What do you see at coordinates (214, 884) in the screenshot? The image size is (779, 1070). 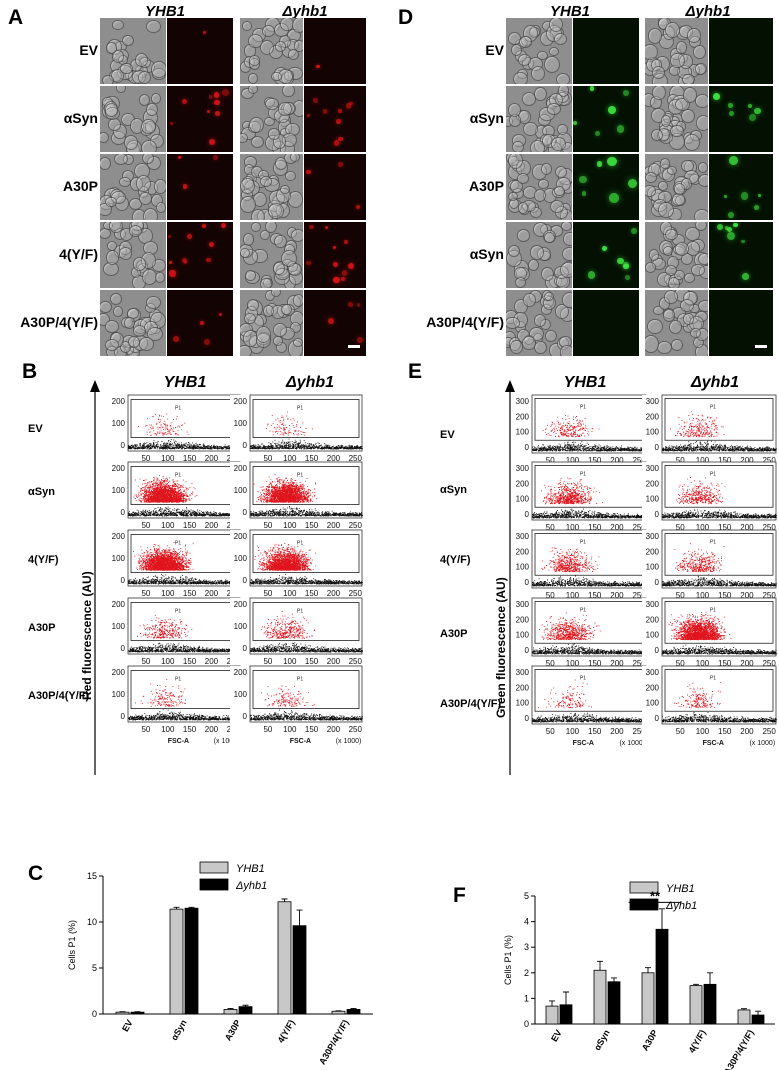 I see `legend-swatch` at bounding box center [214, 884].